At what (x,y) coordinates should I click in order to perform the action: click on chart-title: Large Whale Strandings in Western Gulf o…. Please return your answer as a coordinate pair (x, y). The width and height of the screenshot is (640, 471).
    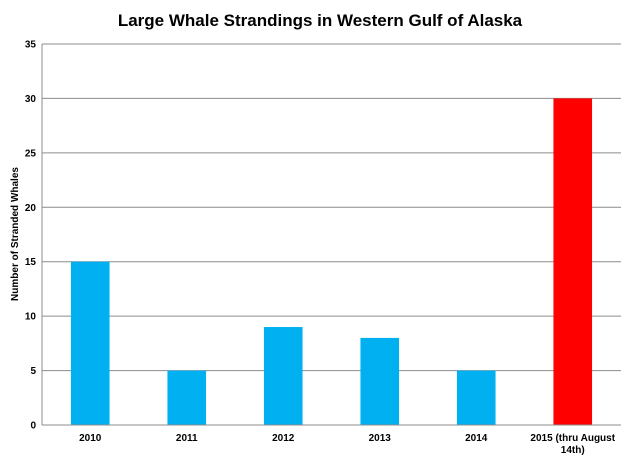
    Looking at the image, I should click on (320, 20).